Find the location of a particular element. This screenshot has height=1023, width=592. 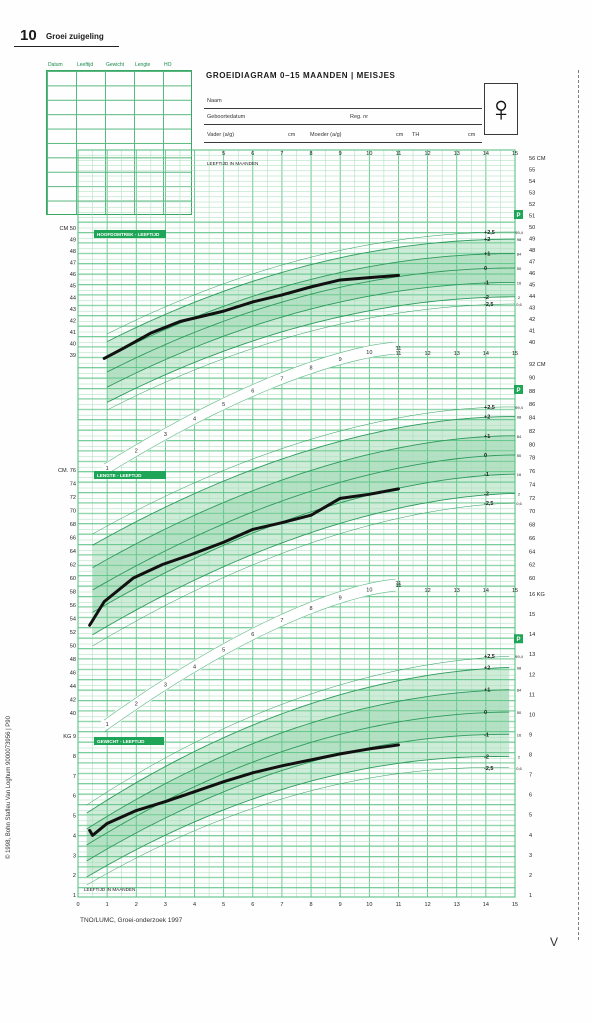

y-tick-label: 64 is located at coordinates (73, 552).